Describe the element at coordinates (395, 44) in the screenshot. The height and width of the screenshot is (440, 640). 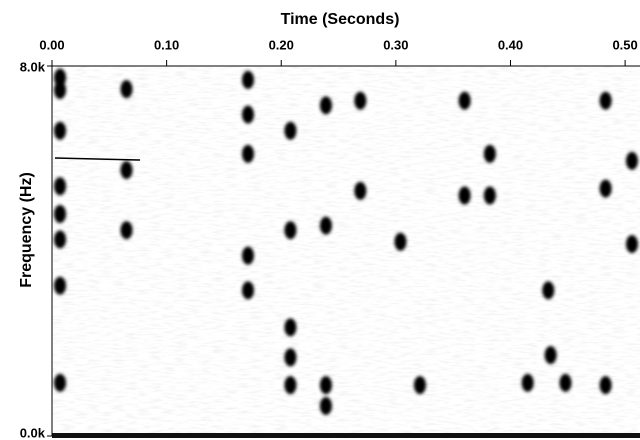
I see `x-tick-label: 0.30` at that location.